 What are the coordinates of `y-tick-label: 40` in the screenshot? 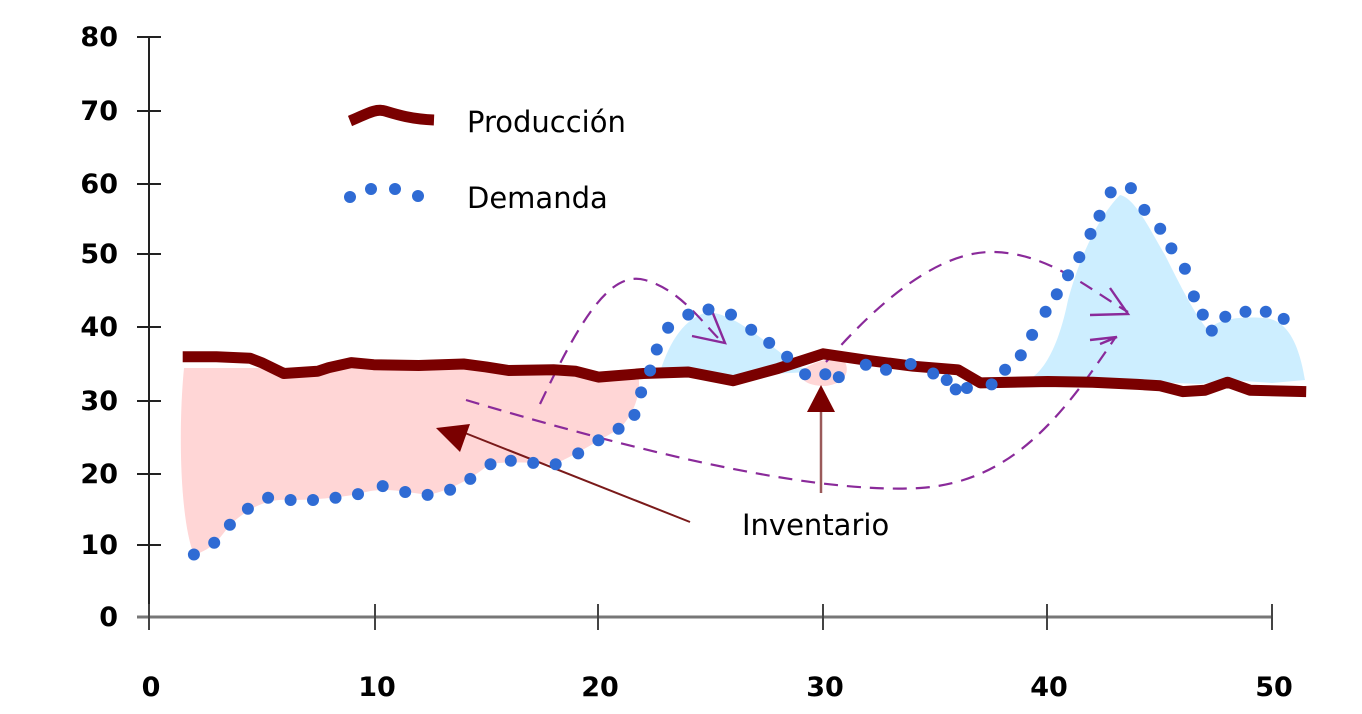 It's located at (99, 327).